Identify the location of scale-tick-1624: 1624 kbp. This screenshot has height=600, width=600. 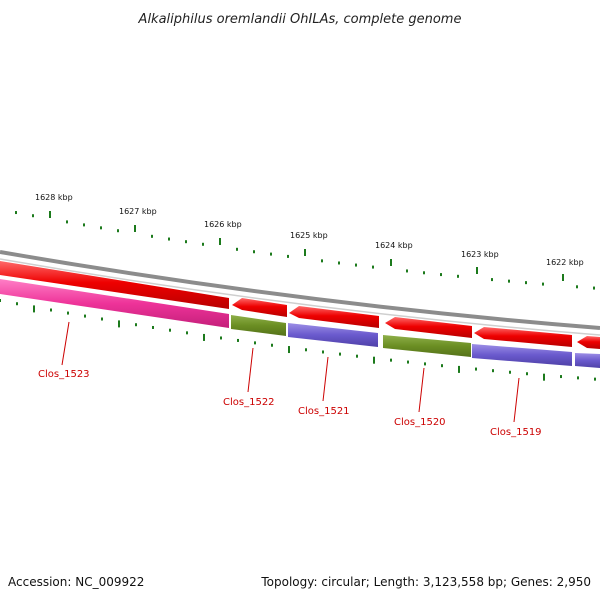
(394, 253).